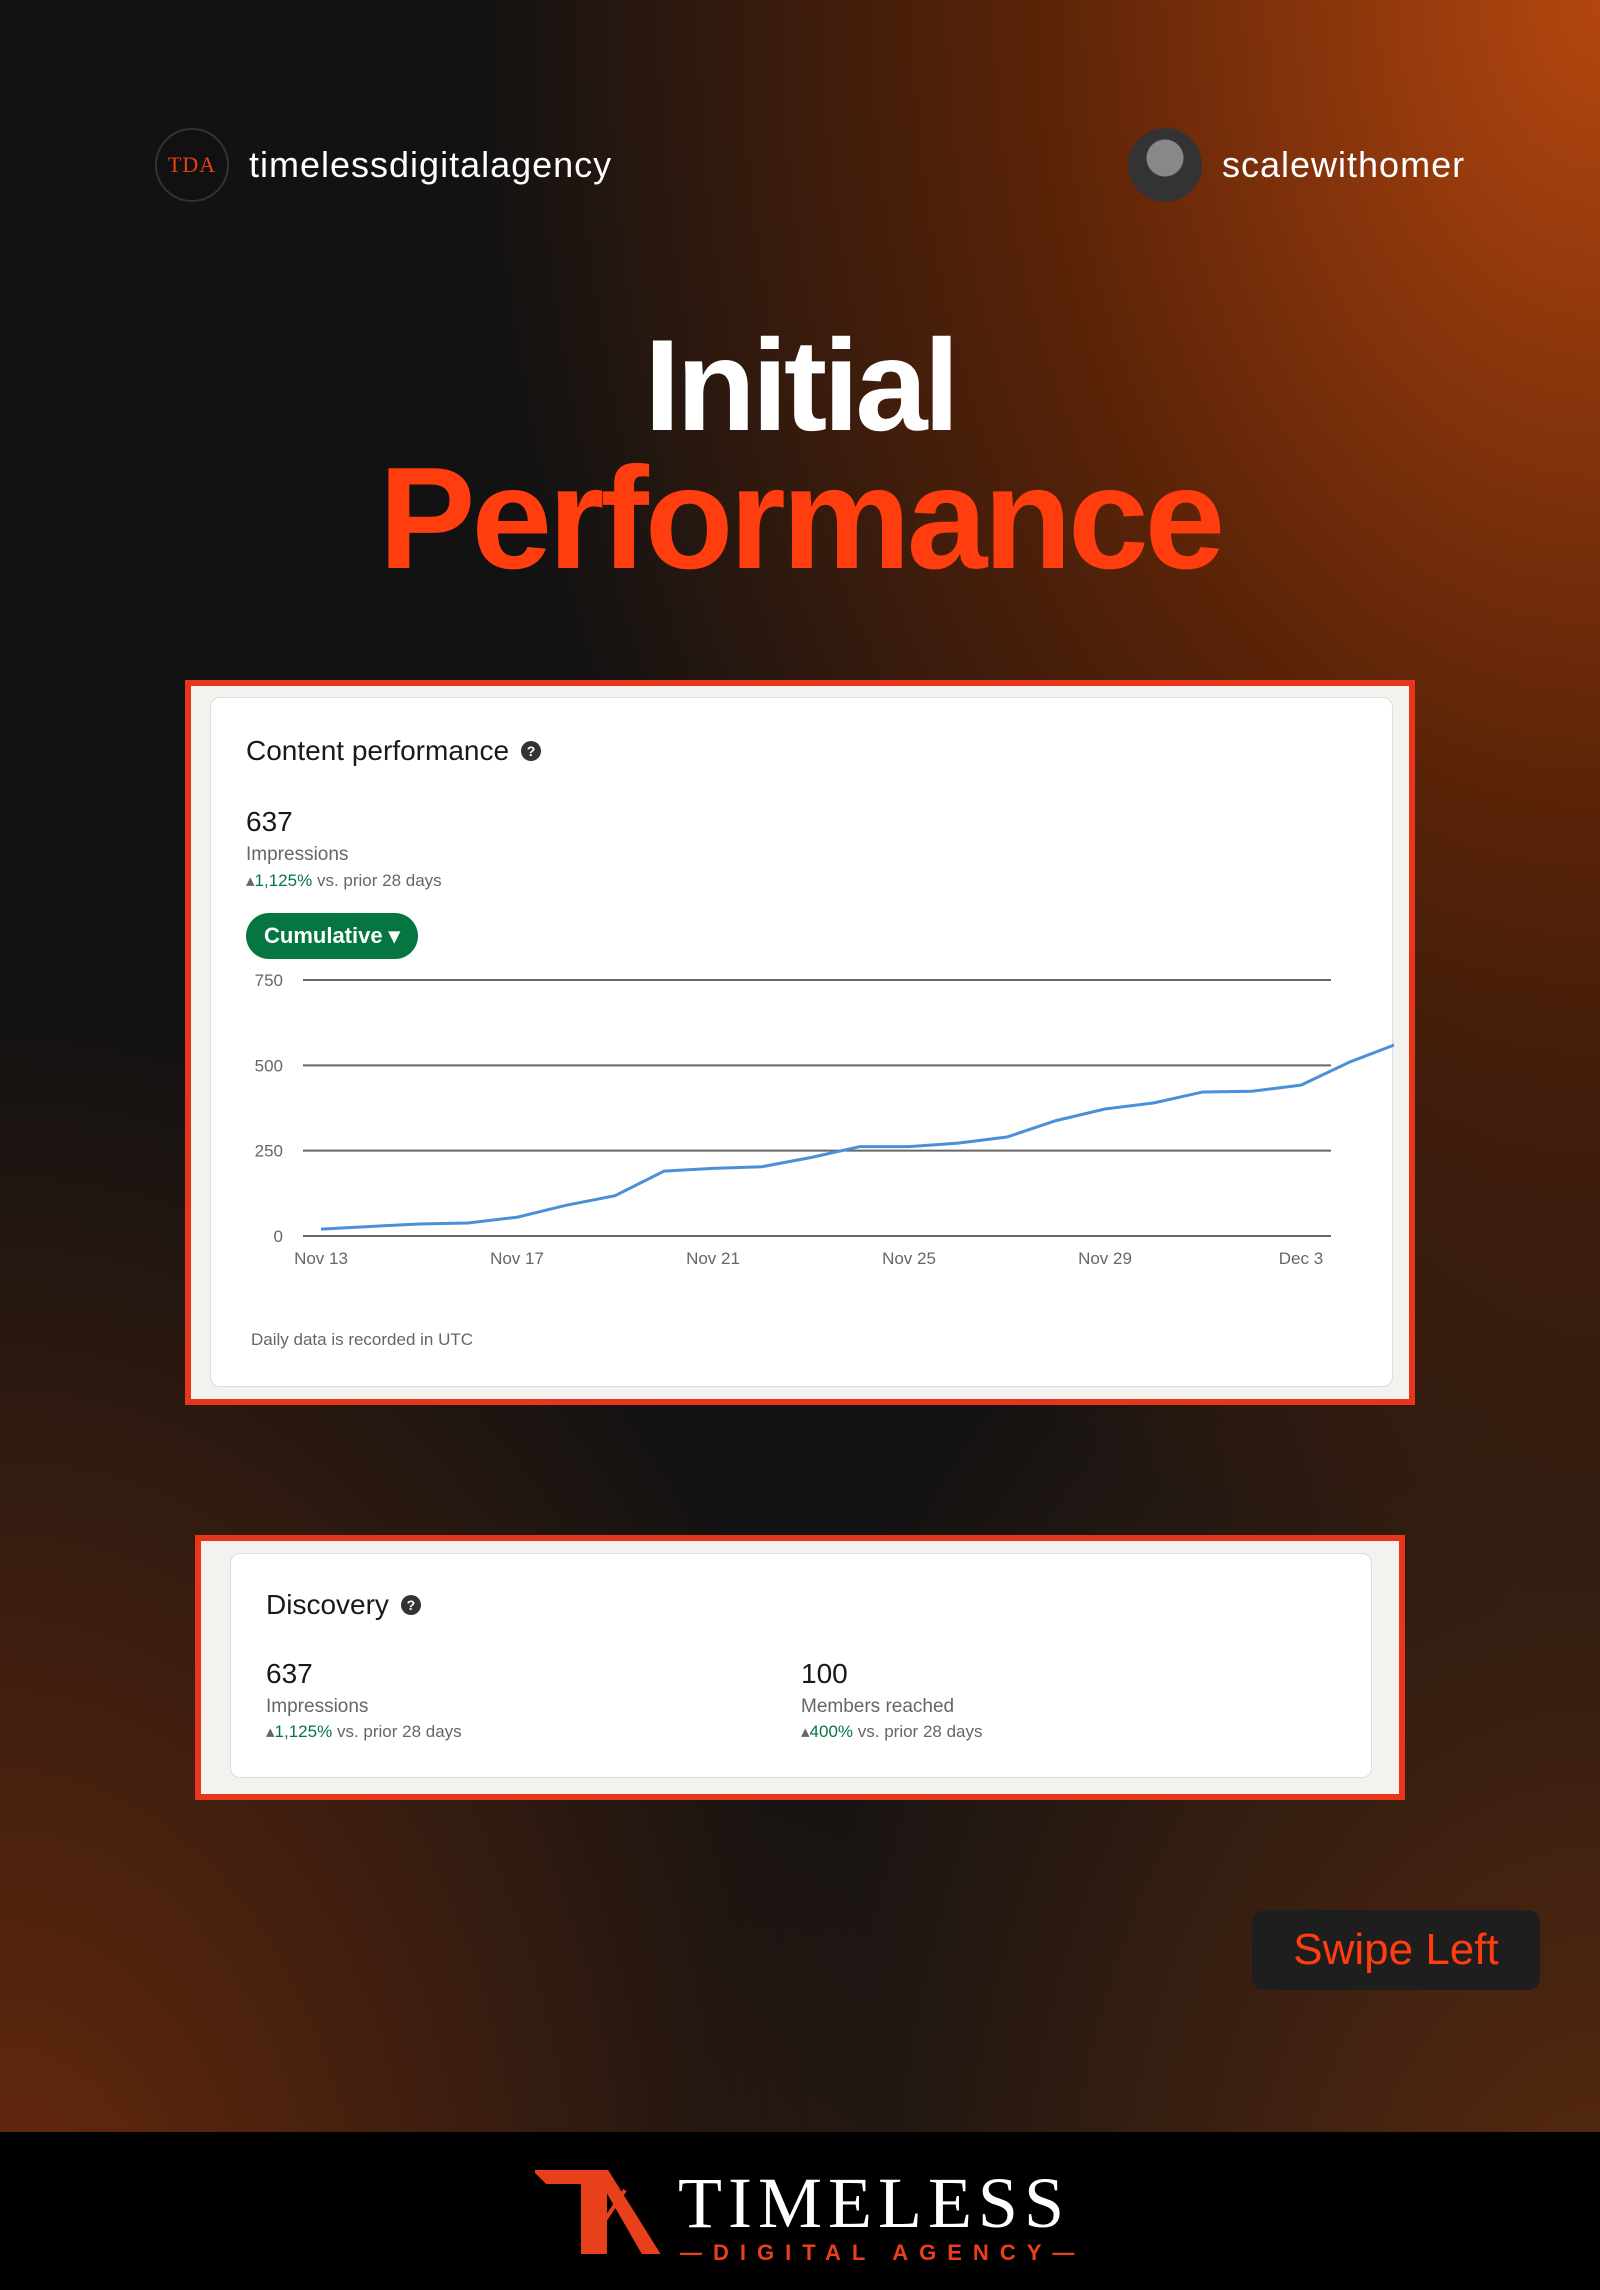 The image size is (1600, 2290). I want to click on footer: TIMELESS —DIGITAL AGENCY—, so click(800, 2211).